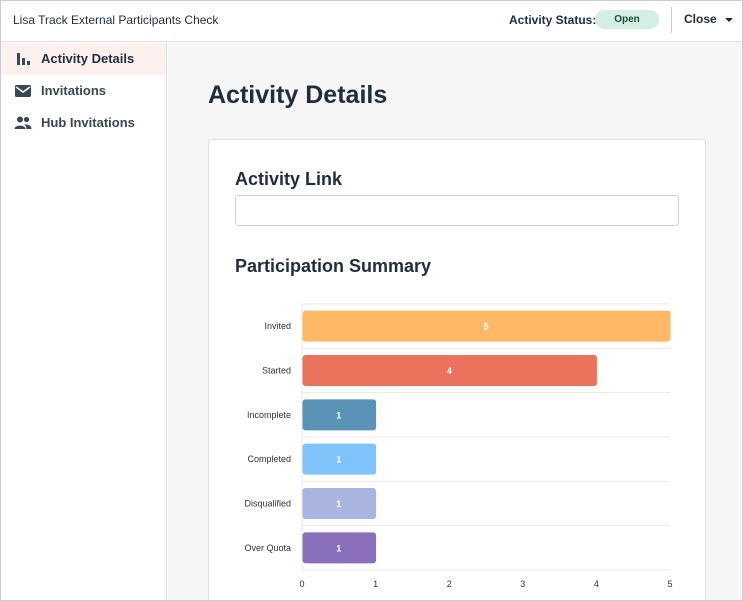 Image resolution: width=743 pixels, height=601 pixels. What do you see at coordinates (269, 459) in the screenshot?
I see `chart-category-label: Completed` at bounding box center [269, 459].